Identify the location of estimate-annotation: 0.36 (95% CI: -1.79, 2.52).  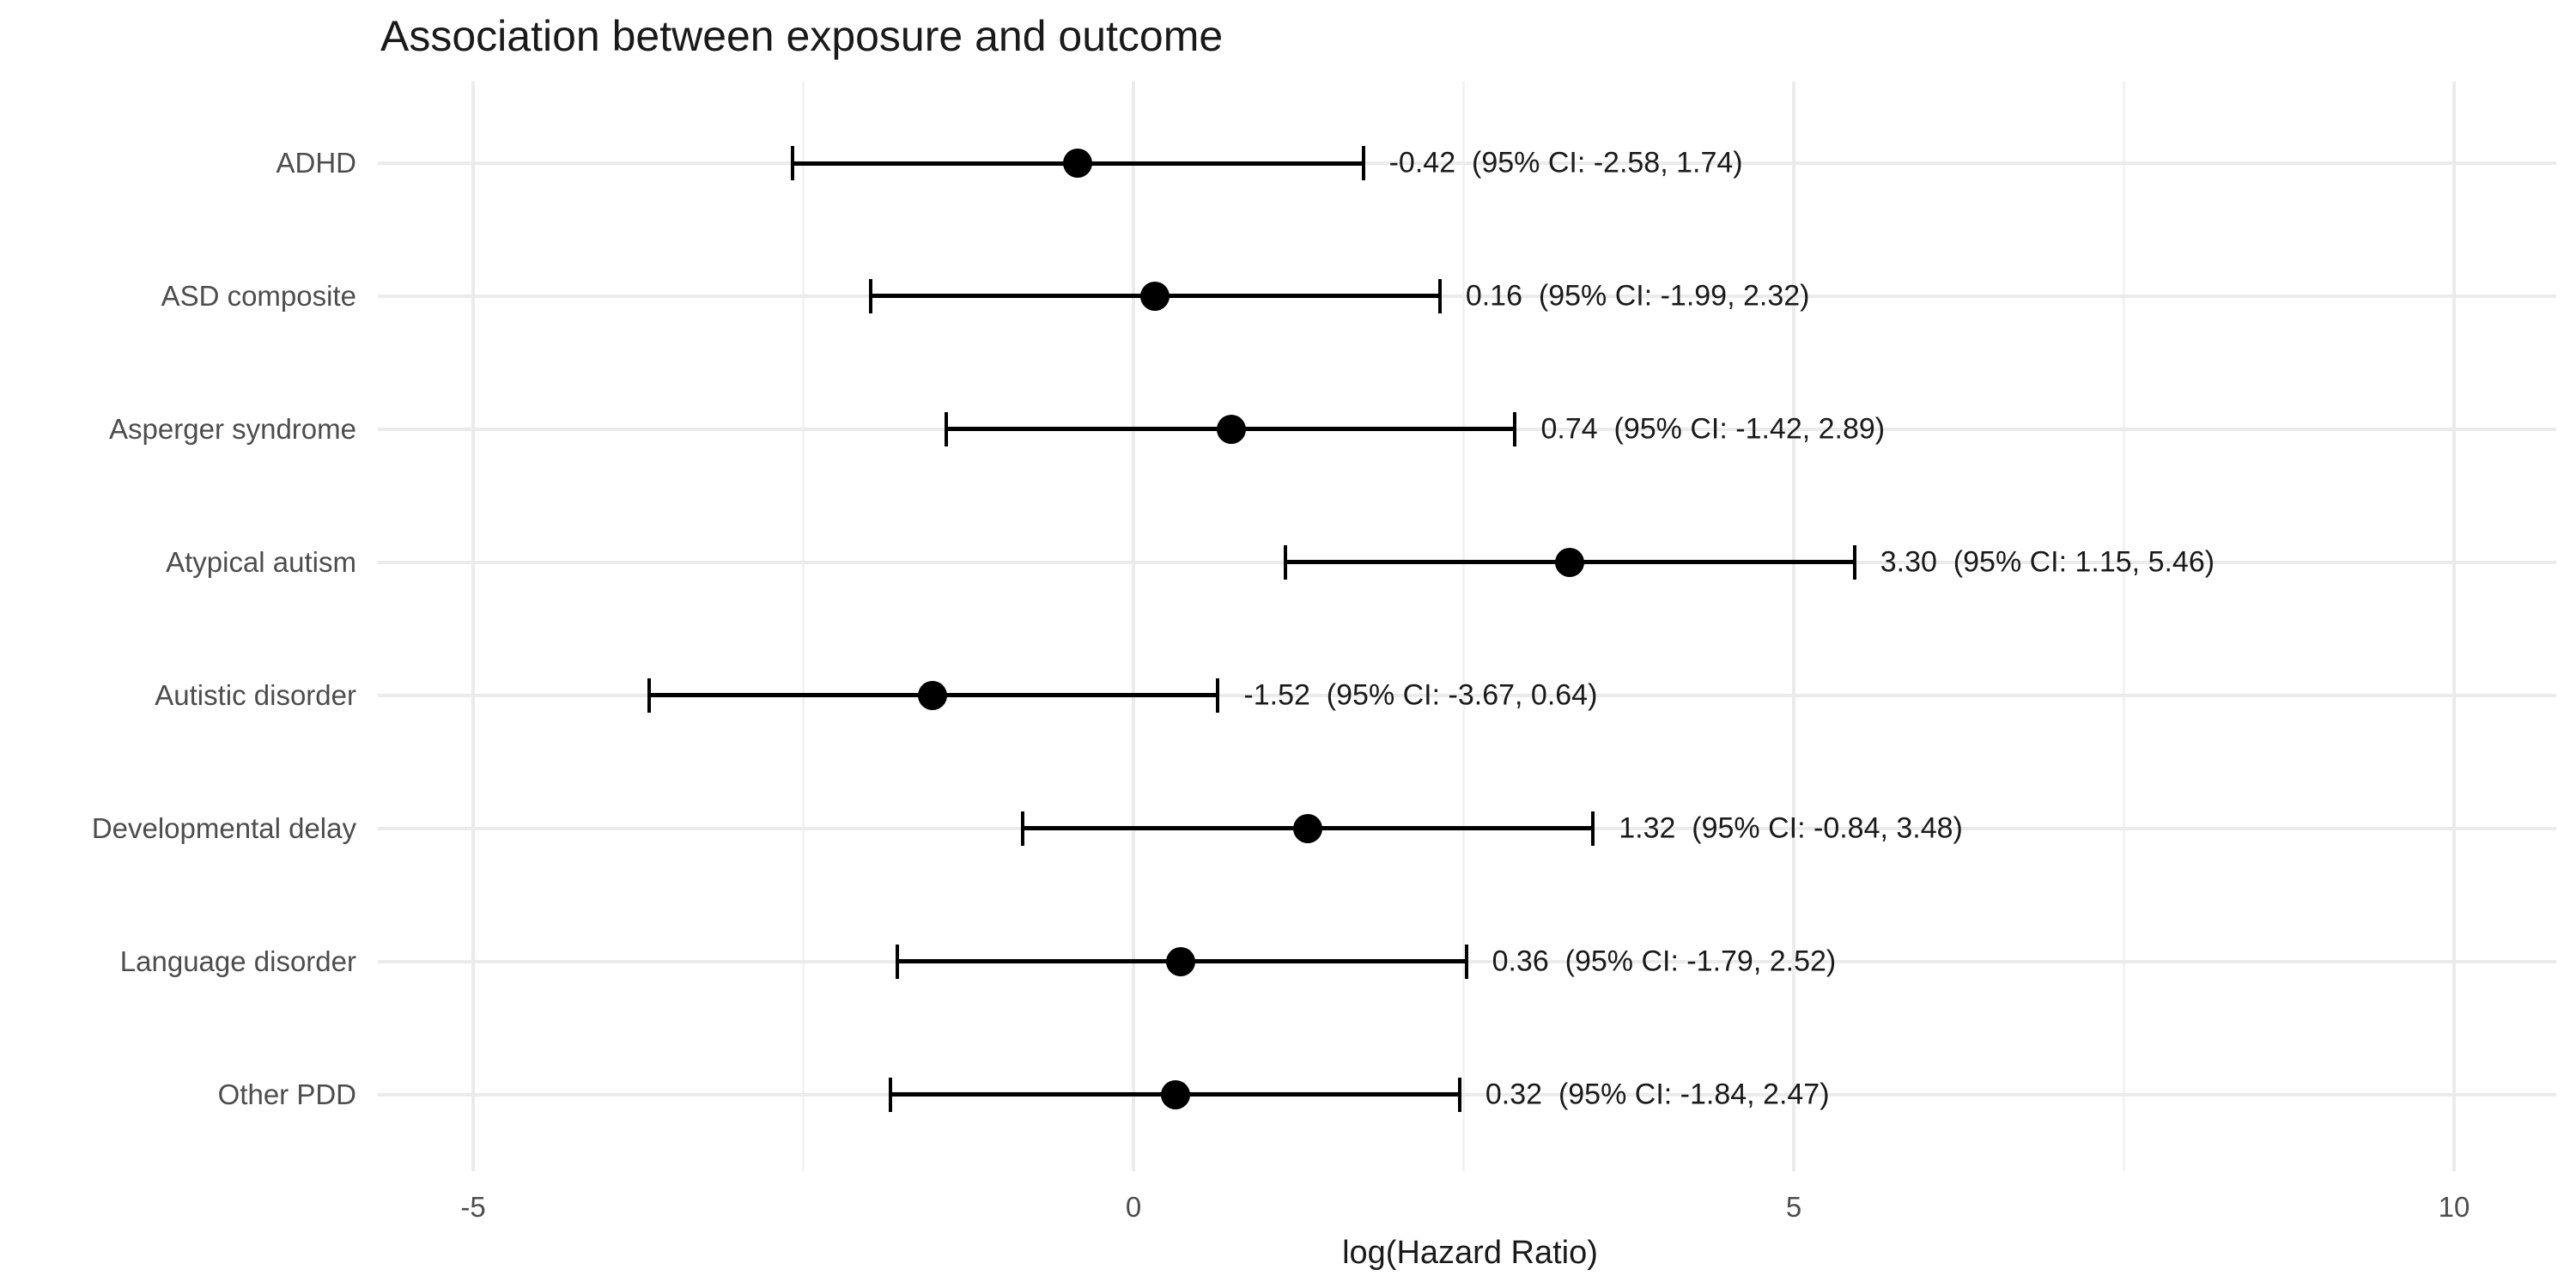
(1664, 962).